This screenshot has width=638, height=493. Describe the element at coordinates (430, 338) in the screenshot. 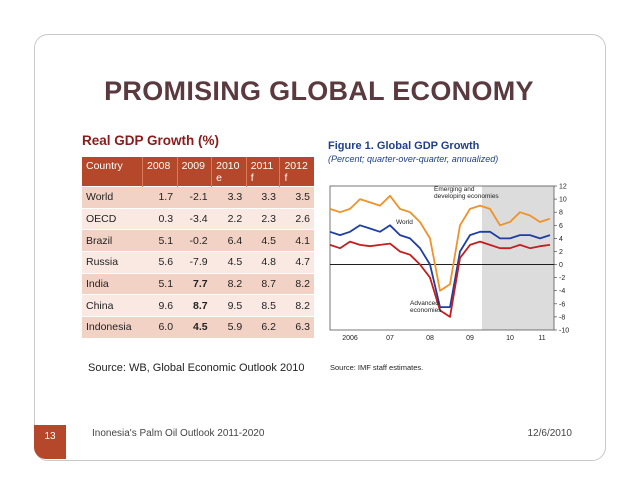

I see `x-tick-label: 08` at that location.